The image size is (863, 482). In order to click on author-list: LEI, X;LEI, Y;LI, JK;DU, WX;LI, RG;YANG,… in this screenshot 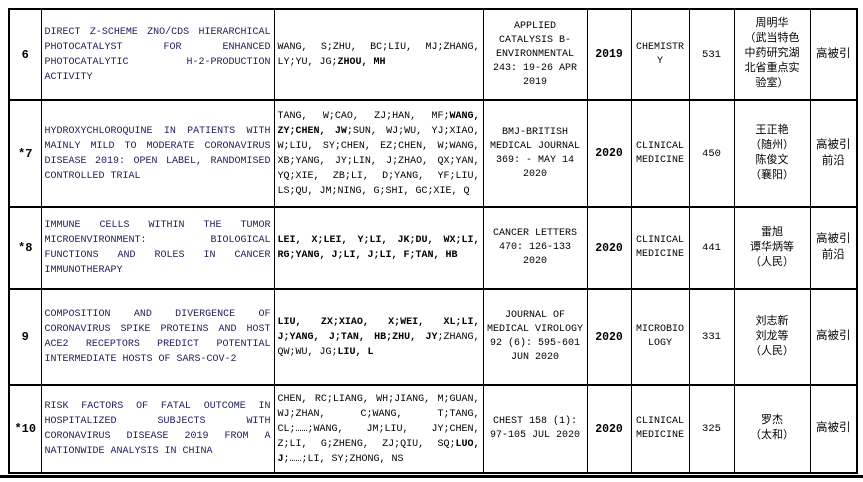, I will do `click(378, 248)`.